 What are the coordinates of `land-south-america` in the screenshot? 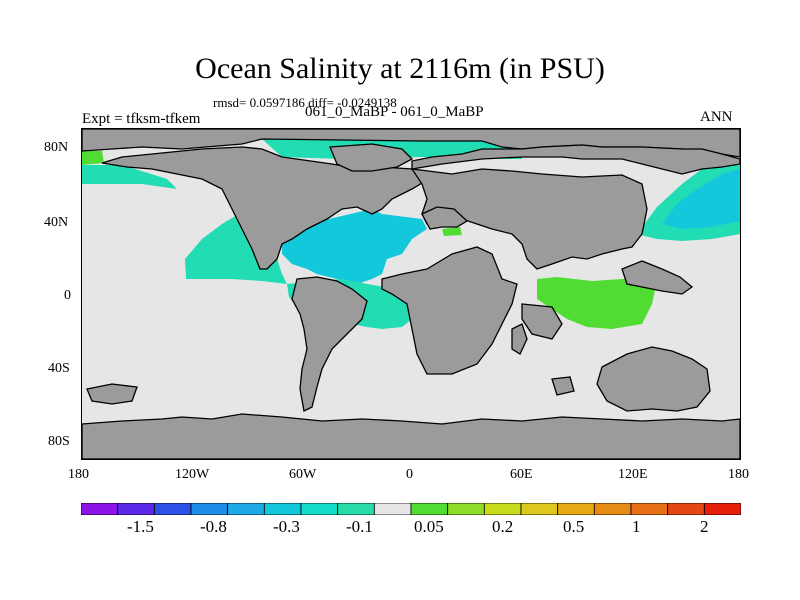 It's located at (329, 344).